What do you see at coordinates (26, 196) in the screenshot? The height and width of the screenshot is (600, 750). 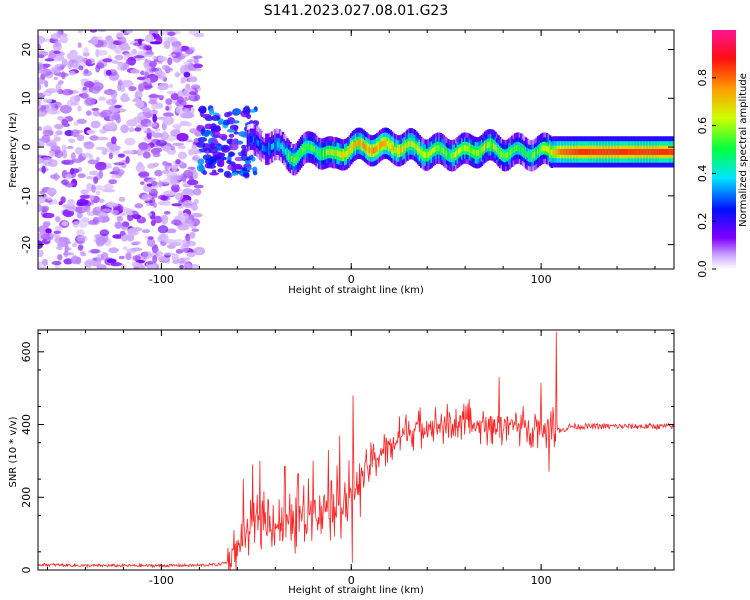 I see `y-tick-label: -10` at bounding box center [26, 196].